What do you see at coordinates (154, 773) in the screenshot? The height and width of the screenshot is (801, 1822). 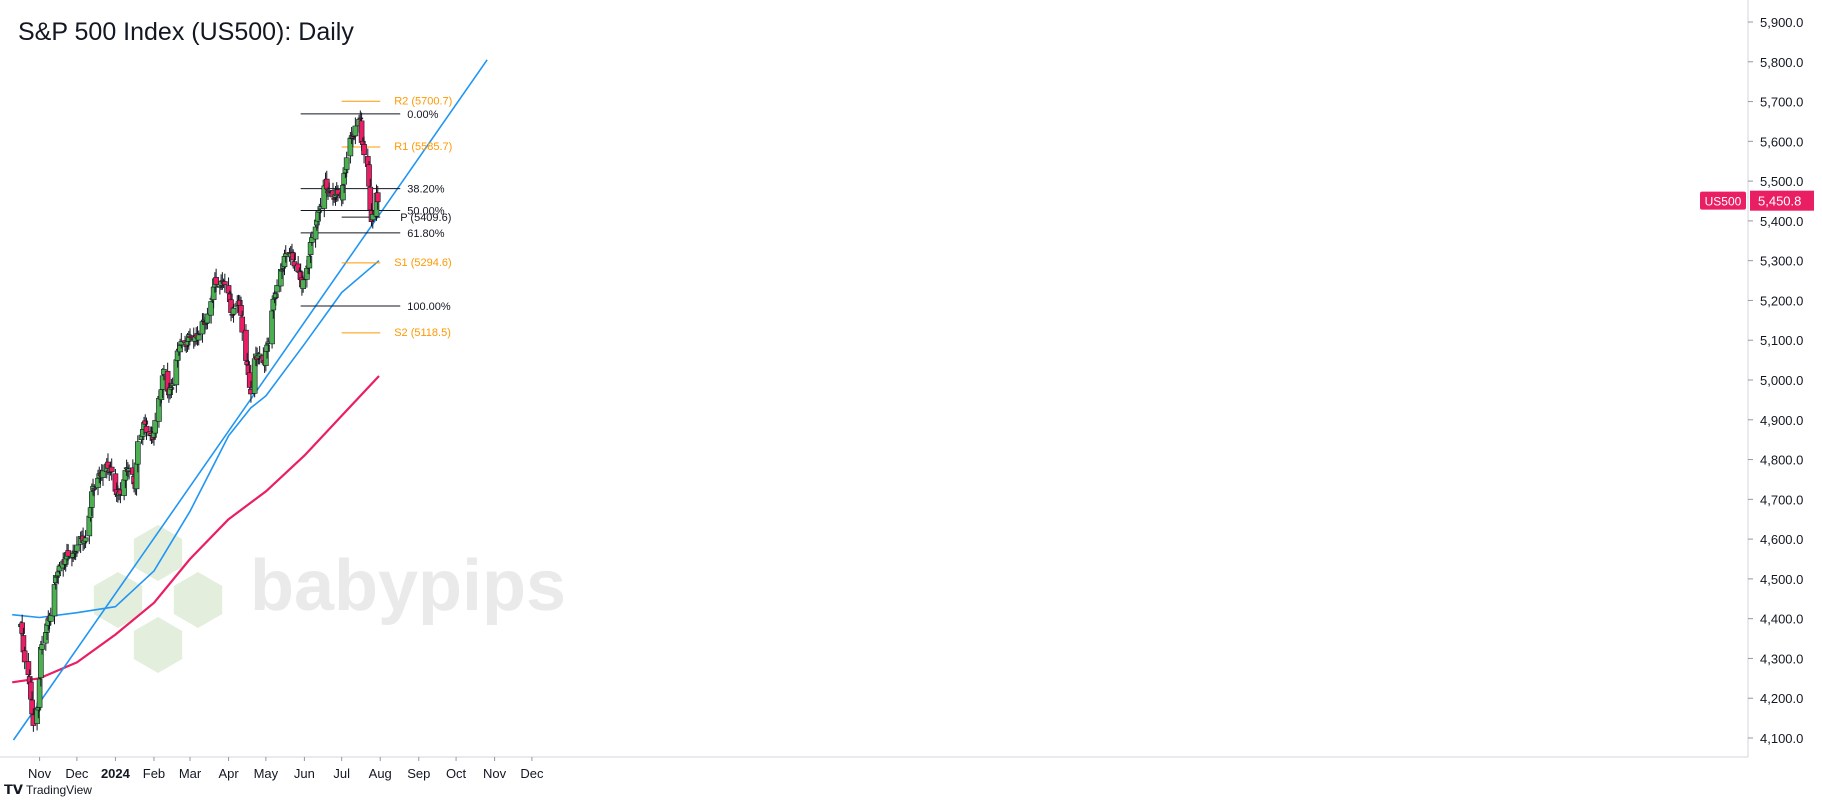 I see `x-tick-label-3: Feb` at bounding box center [154, 773].